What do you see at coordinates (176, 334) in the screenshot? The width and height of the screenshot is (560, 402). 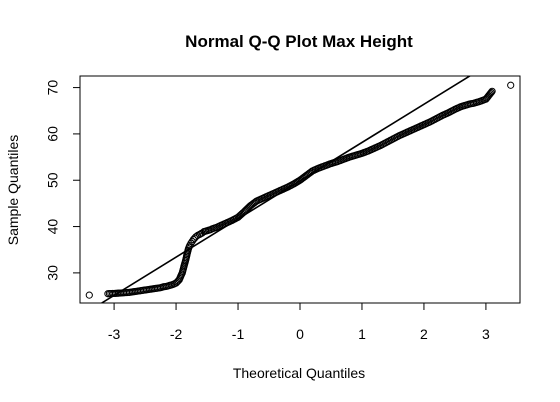 I see `x-tick-label: -2` at bounding box center [176, 334].